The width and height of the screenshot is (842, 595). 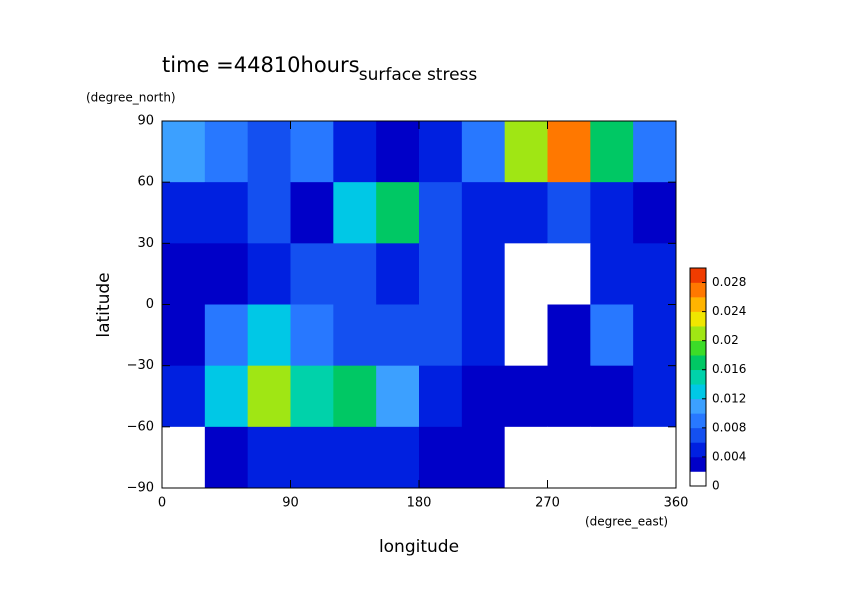 What do you see at coordinates (676, 503) in the screenshot?
I see `x-tick-label: 360` at bounding box center [676, 503].